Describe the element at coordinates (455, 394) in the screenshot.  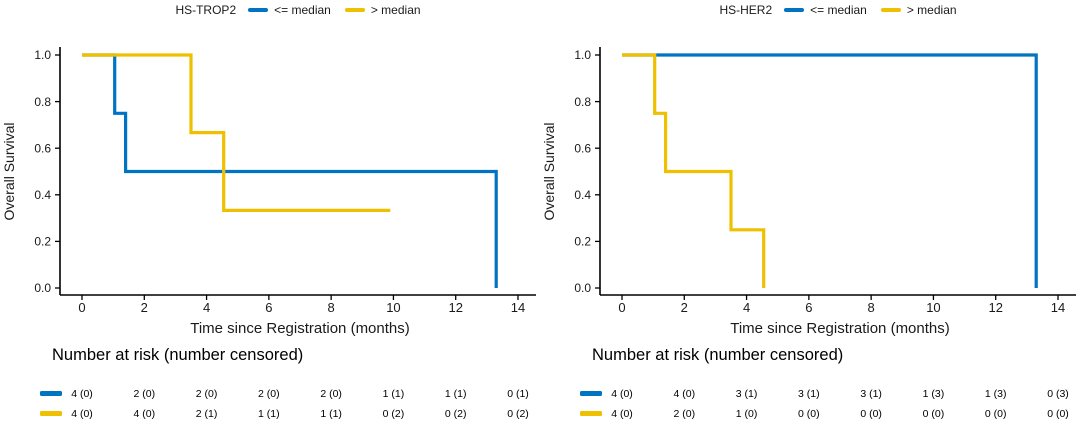
I see `risk-value-blue-t12: 1 (1)` at that location.